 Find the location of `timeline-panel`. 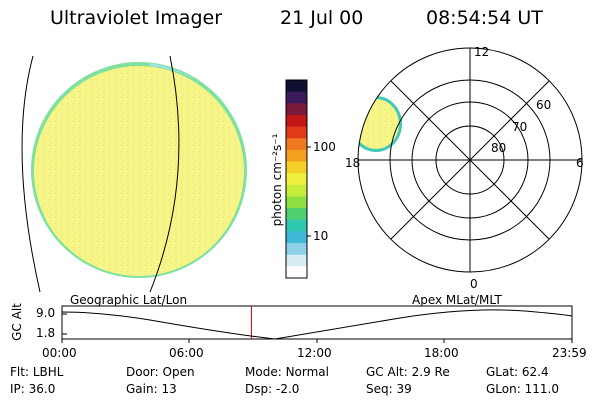

timeline-panel is located at coordinates (317, 324).